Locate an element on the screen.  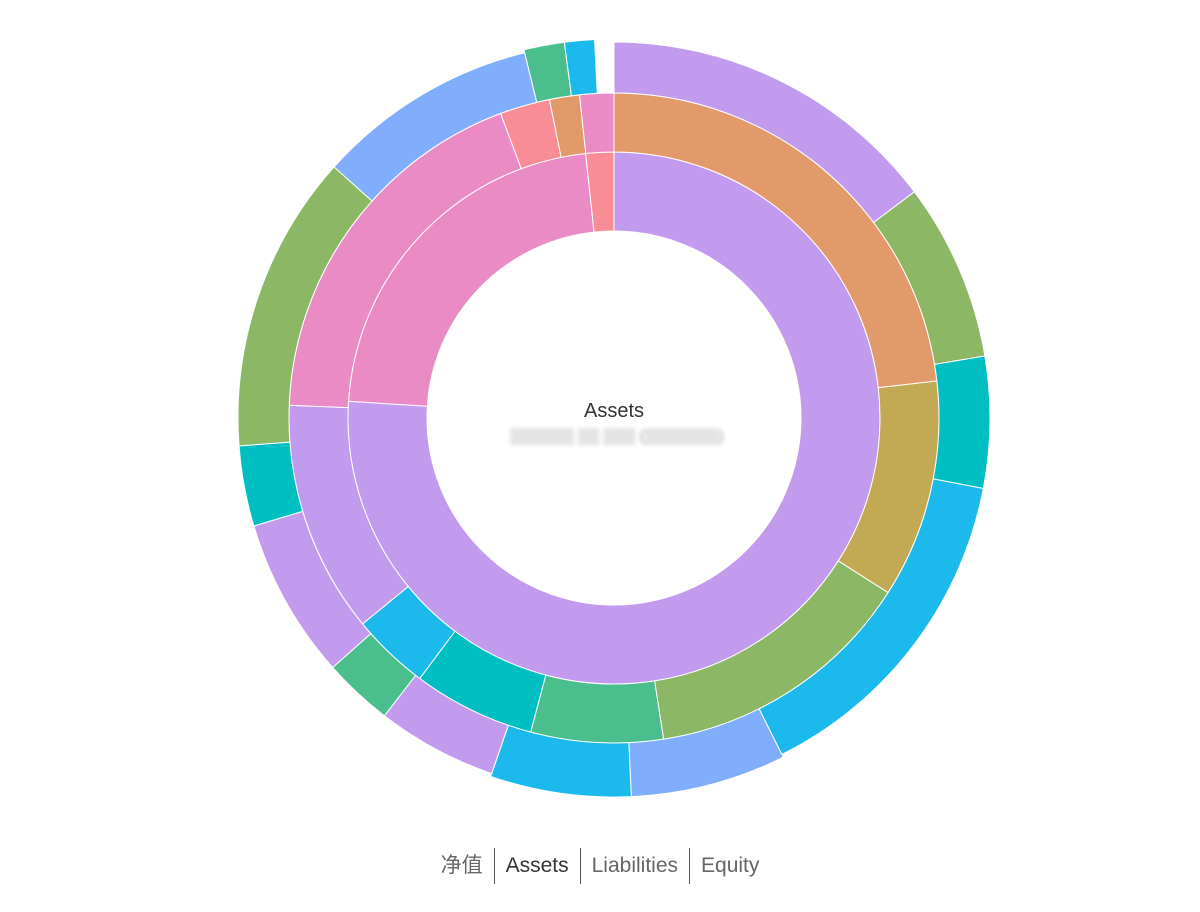
legend-item-equity: Equity is located at coordinates (730, 865).